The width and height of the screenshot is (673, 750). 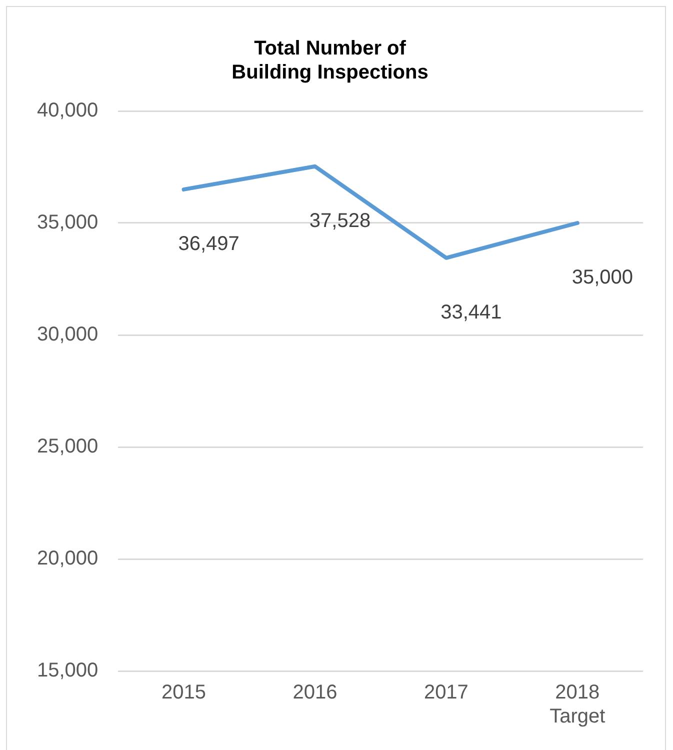 I want to click on y-tick-label: 35,000, so click(x=67, y=223).